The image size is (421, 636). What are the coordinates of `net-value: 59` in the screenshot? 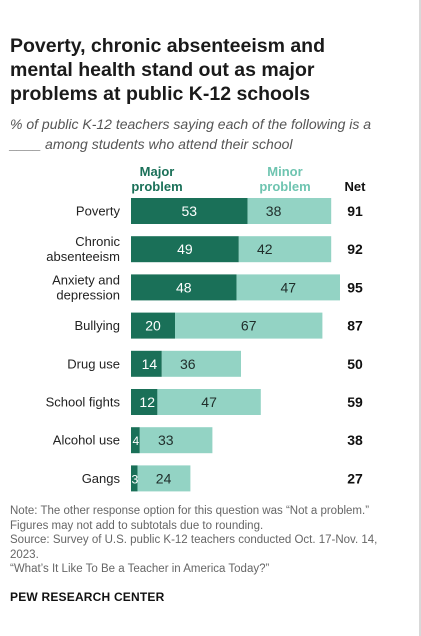 It's located at (355, 402).